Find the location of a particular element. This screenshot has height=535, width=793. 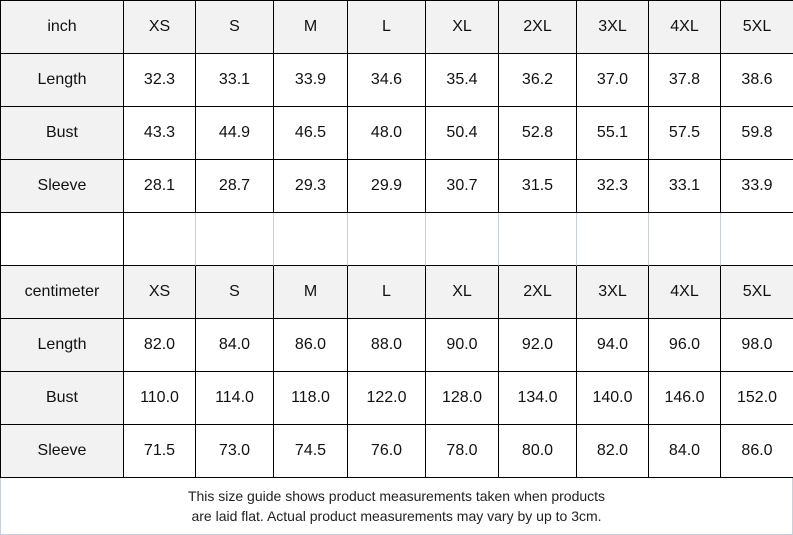

measure-value-cell: 71.5 is located at coordinates (160, 451).